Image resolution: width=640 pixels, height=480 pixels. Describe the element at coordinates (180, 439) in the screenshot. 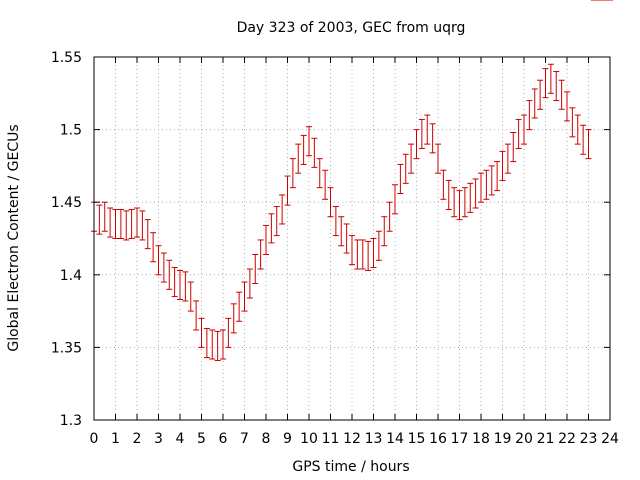

I see `x-tick-label: 4` at that location.